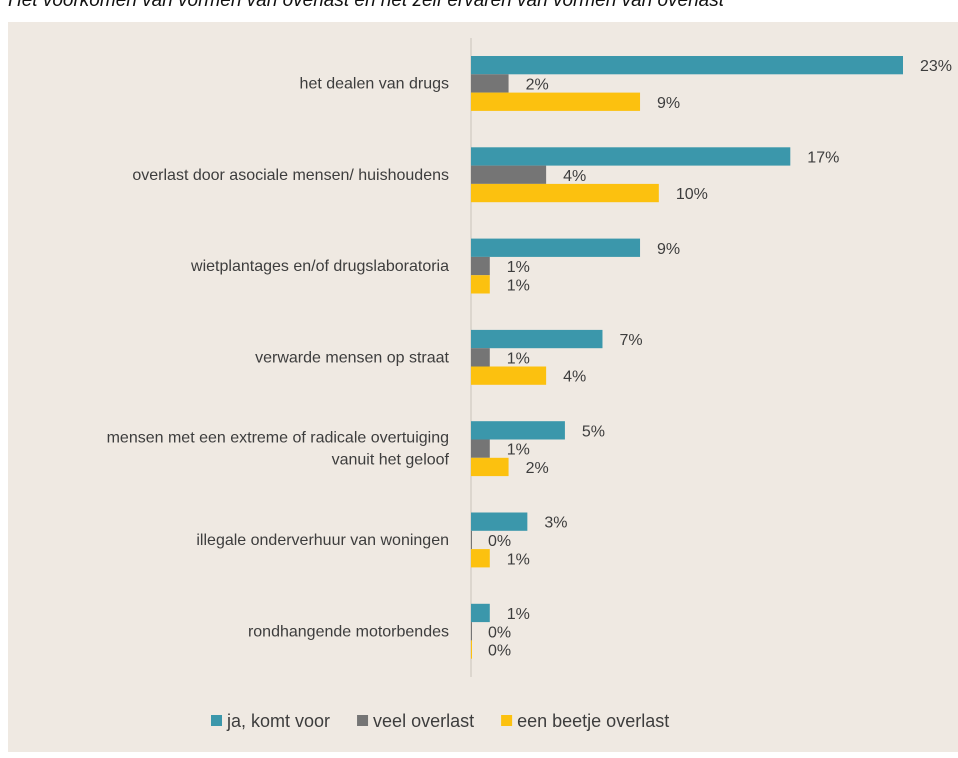 The image size is (958, 758). Describe the element at coordinates (518, 559) in the screenshot. I see `value-label-een-beetje-overlast-6: 1%` at that location.